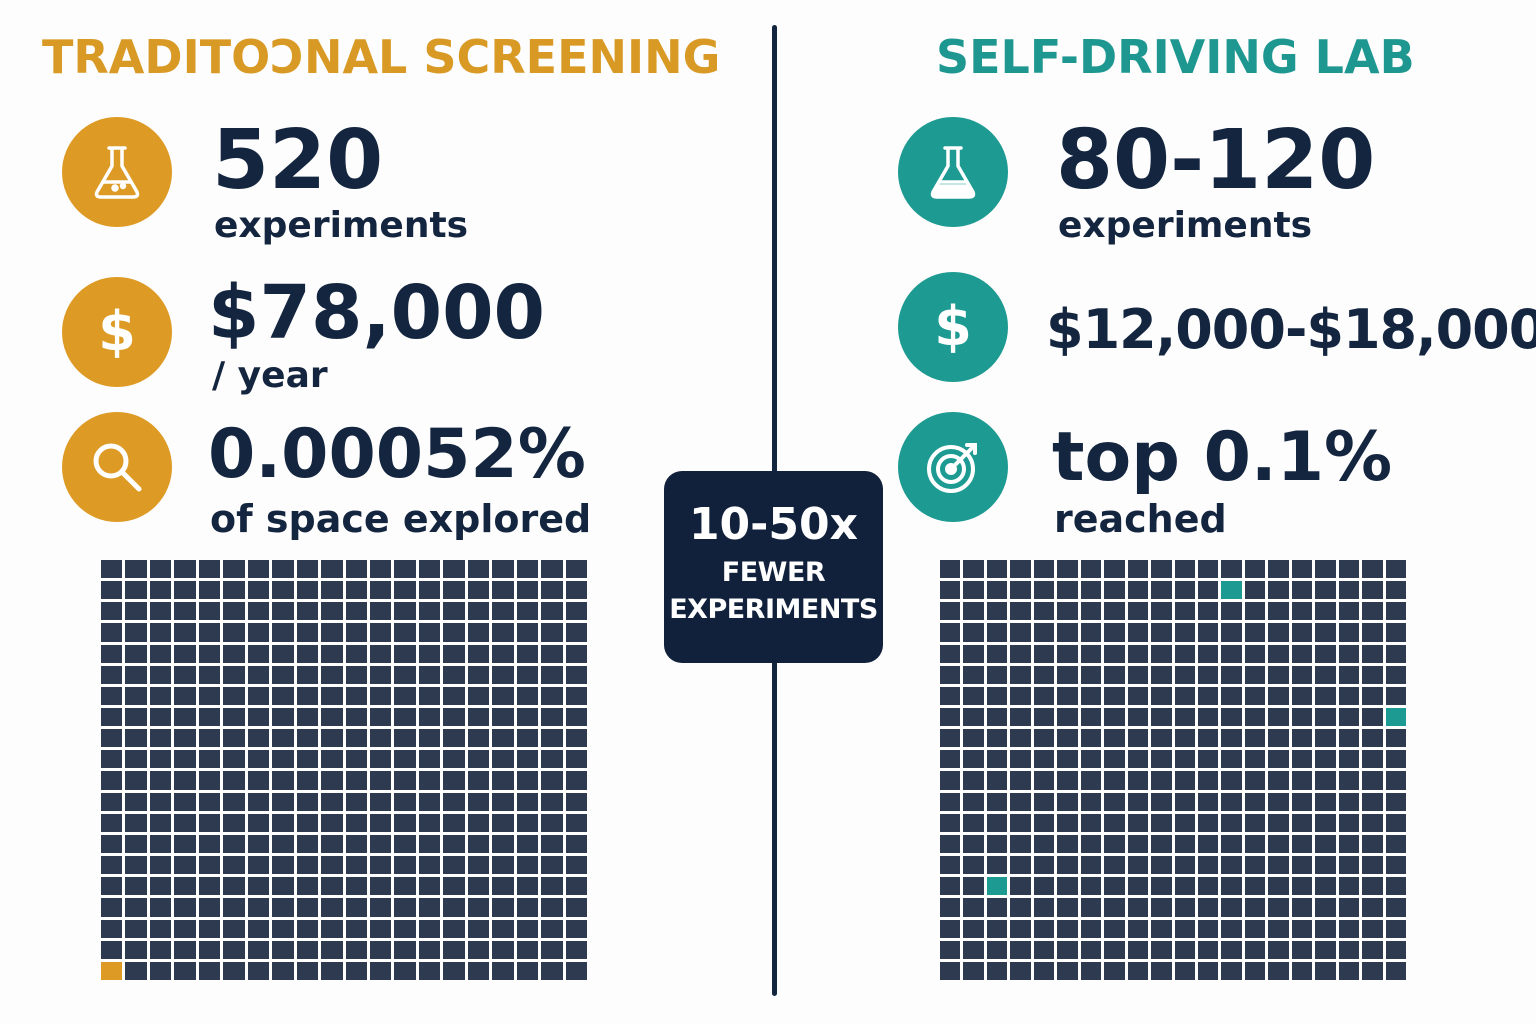  What do you see at coordinates (401, 519) in the screenshot?
I see `traditional-space-label: of space explored` at bounding box center [401, 519].